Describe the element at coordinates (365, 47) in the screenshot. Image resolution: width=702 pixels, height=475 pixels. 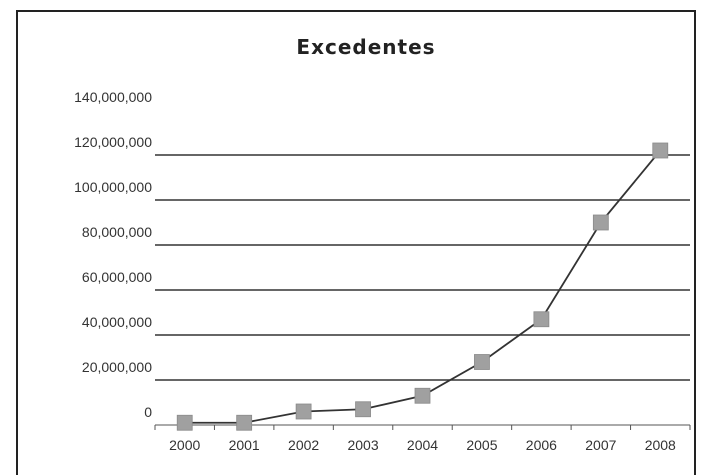
I see `chart-title: Excedentes` at that location.